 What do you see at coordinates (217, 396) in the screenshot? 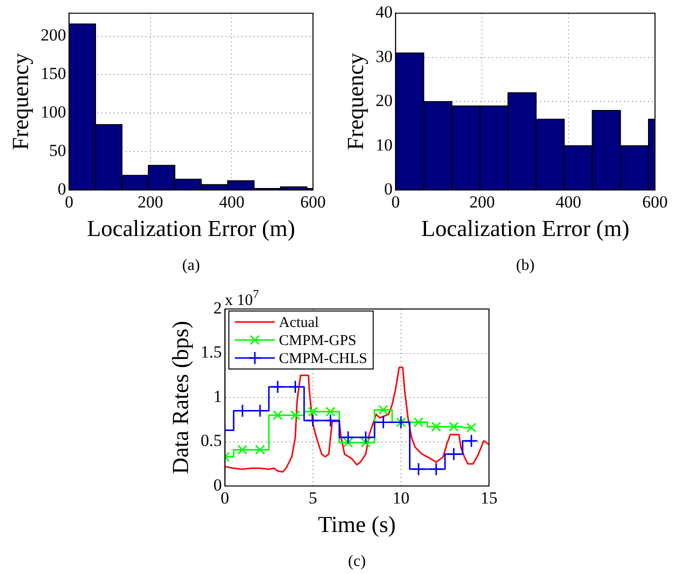
I see `y-tick-label: 1` at bounding box center [217, 396].